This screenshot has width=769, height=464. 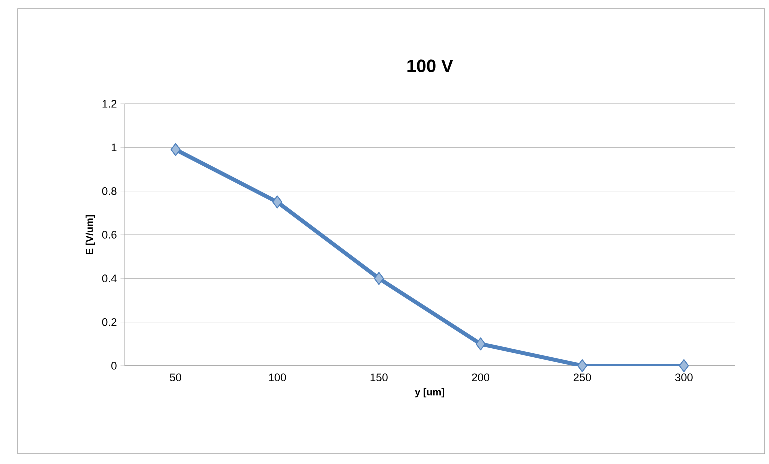 I want to click on chart-title: 100 V, so click(x=431, y=66).